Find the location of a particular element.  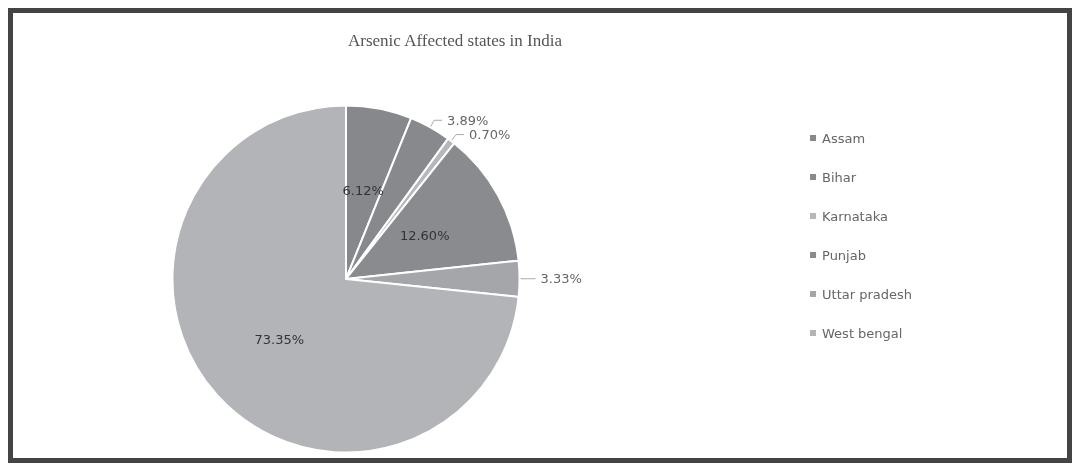

legend-label: Karnataka is located at coordinates (855, 216).